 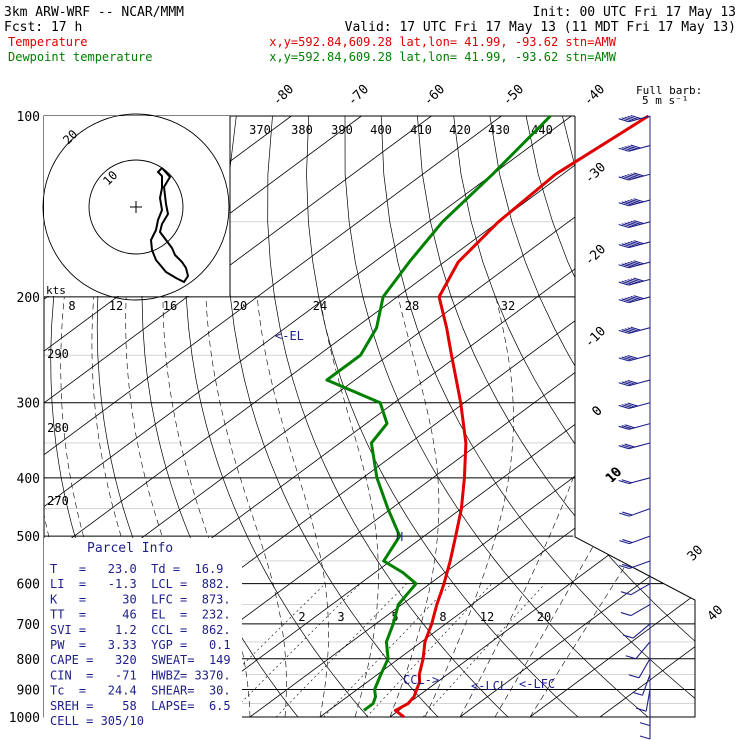 What do you see at coordinates (597, 411) in the screenshot?
I see `isotherm-label: 0` at bounding box center [597, 411].